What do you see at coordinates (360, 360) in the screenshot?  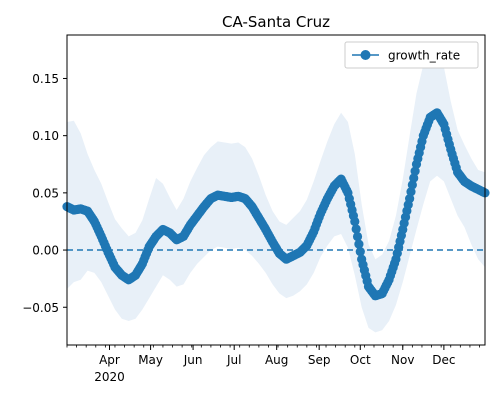 I see `x-tick-label: Oct` at bounding box center [360, 360].